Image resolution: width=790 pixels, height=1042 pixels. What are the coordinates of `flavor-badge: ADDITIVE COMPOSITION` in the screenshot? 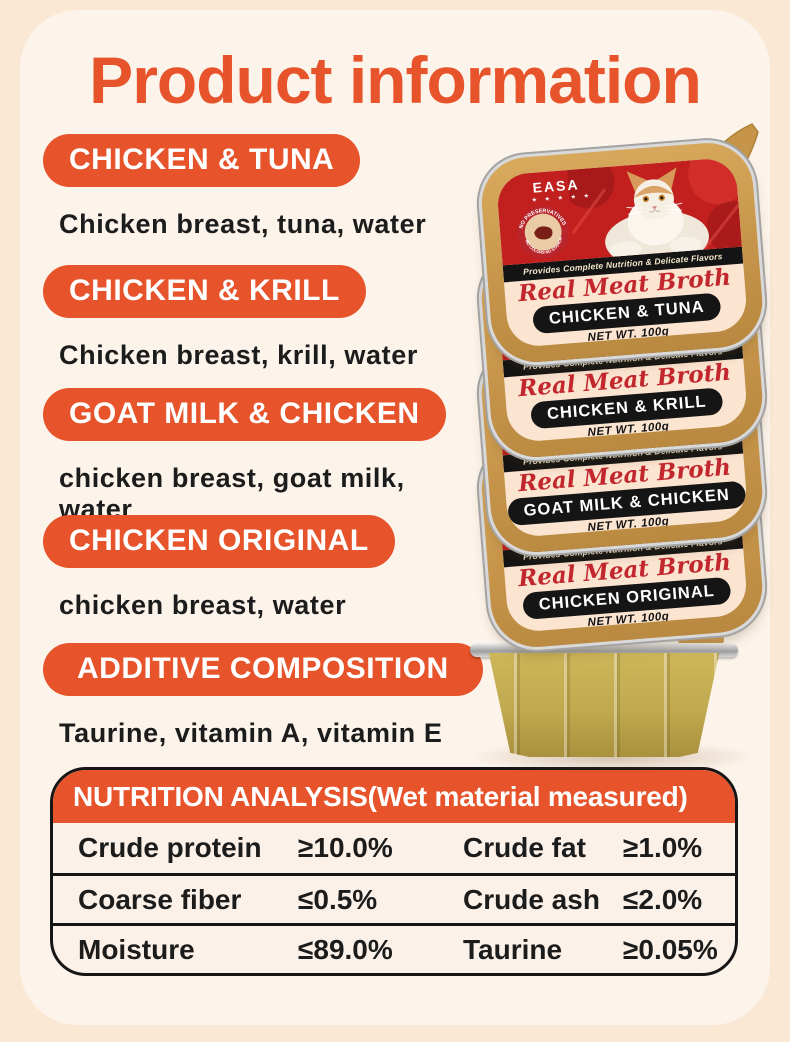 It's located at (263, 669).